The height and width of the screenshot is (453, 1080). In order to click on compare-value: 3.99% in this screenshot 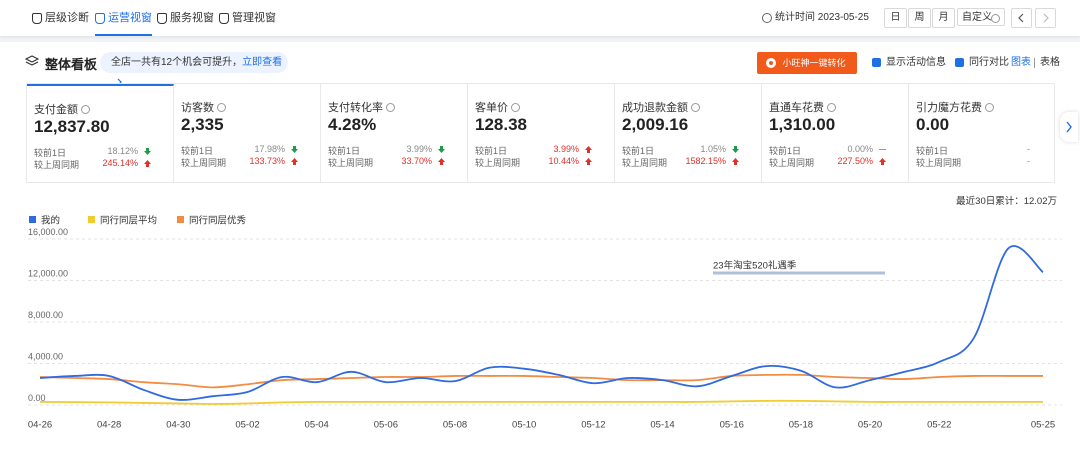, I will do `click(419, 149)`.